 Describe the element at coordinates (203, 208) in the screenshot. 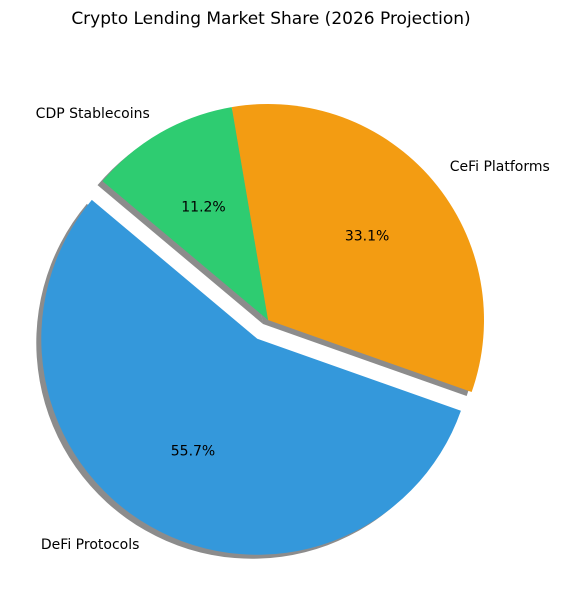

I see `slice-pct-label-cdp-stablecoins: 11.2%` at that location.